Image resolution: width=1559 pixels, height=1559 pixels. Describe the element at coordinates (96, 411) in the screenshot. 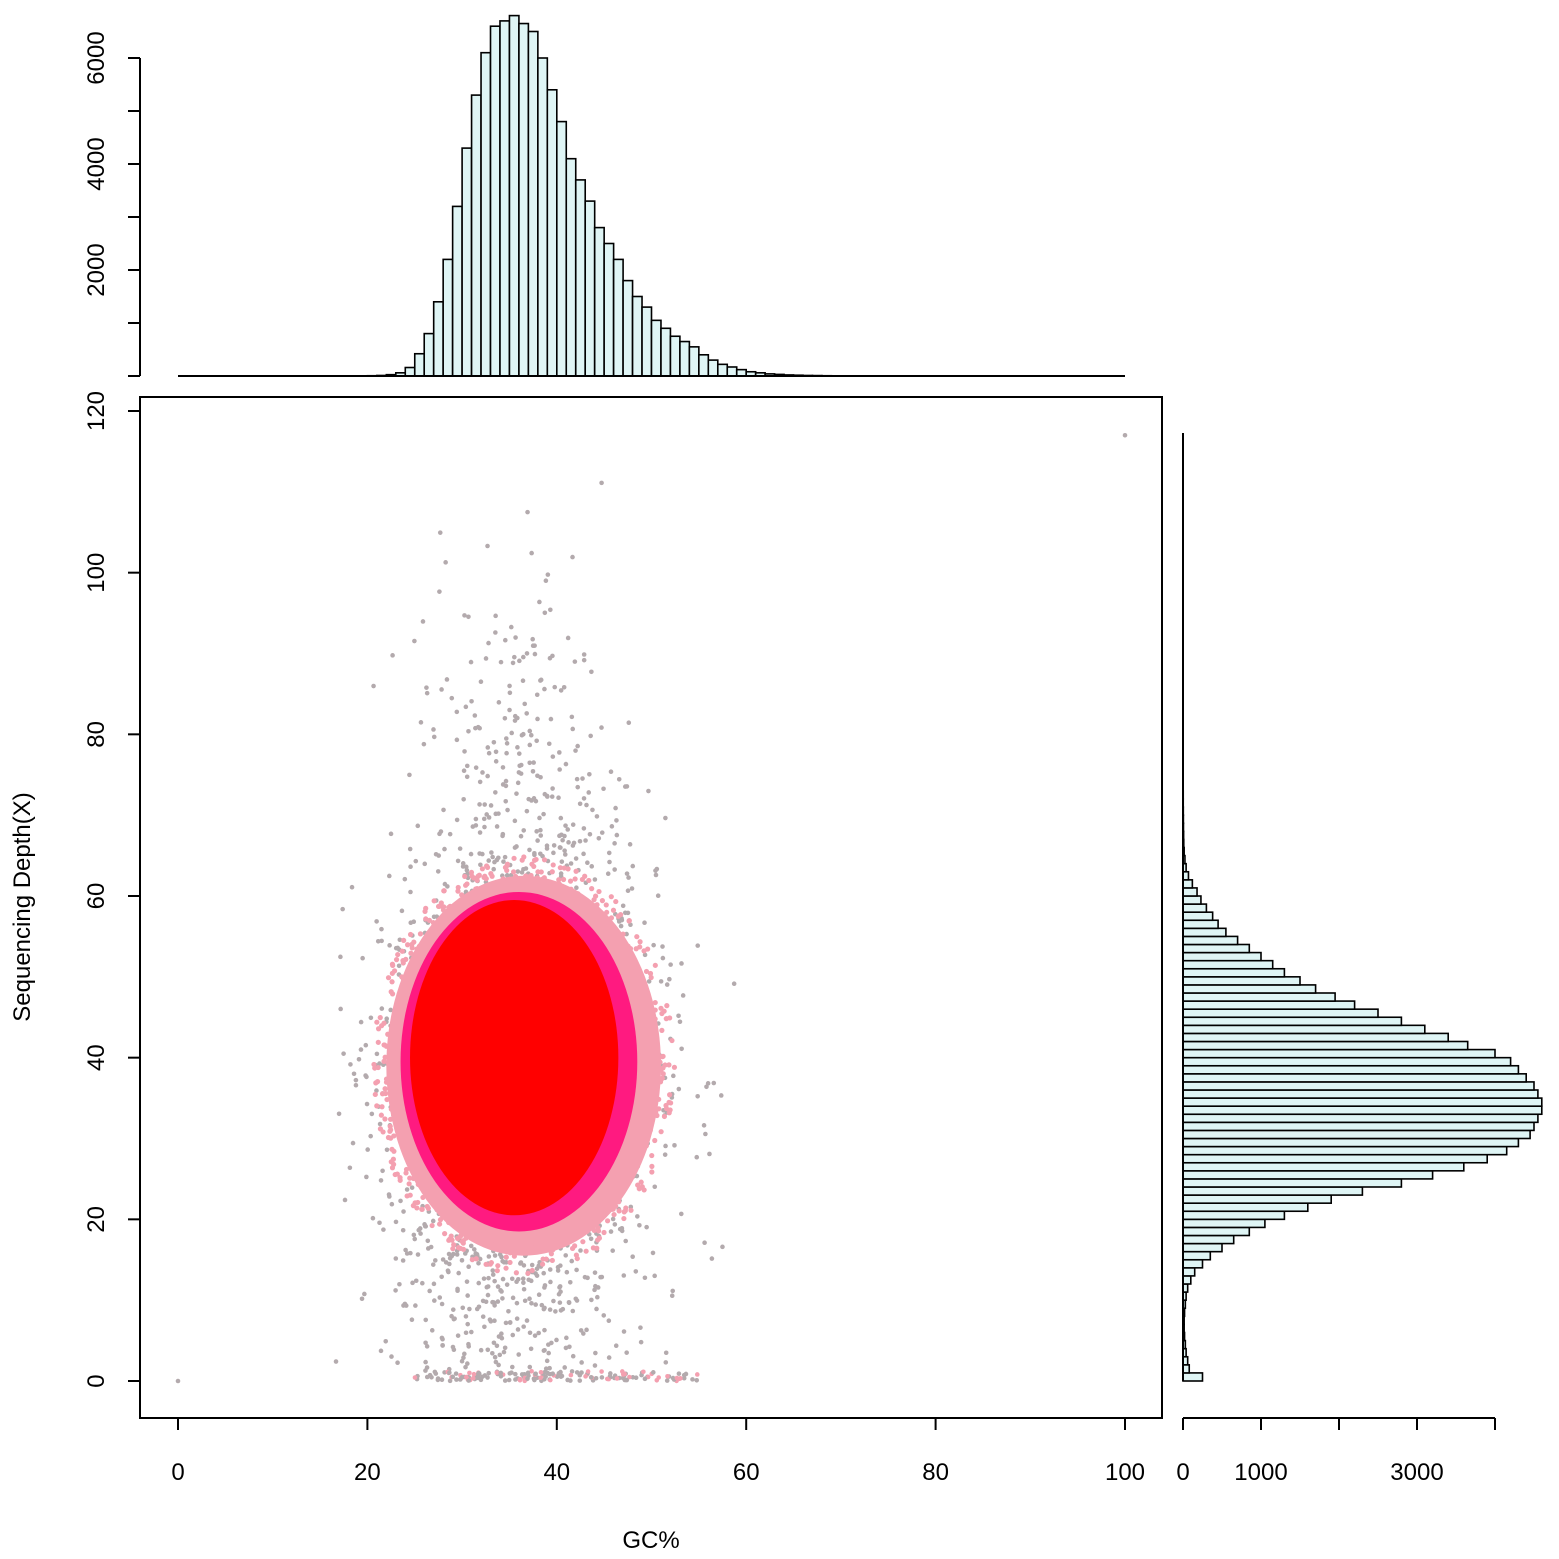

I see `y-tick-label: 120` at that location.